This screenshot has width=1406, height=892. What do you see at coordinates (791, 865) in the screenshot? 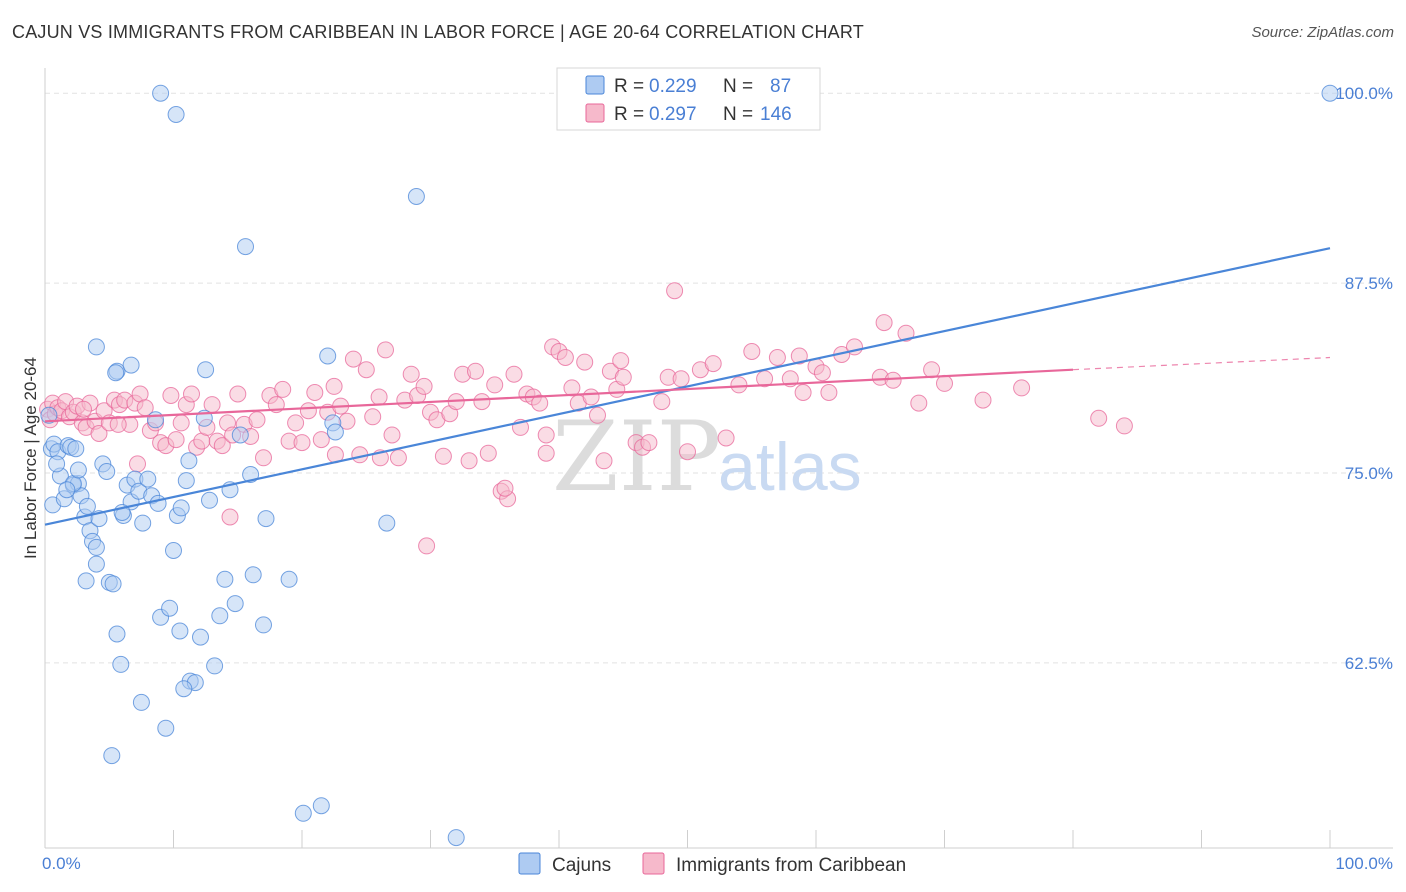
I see `bottom-legend-label-caribbean: Immigrants from Caribbean` at bounding box center [791, 865].